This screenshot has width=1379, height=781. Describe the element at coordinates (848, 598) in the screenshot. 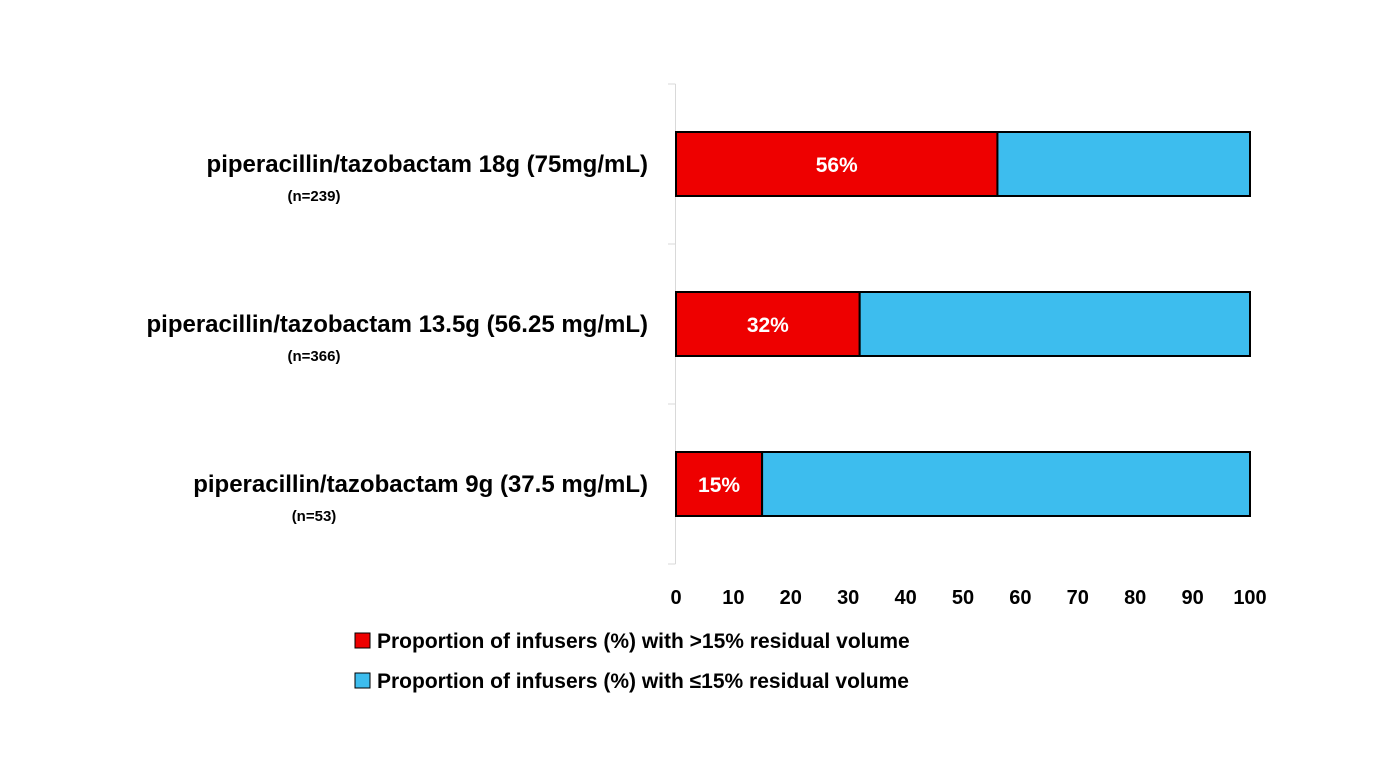

I see `x-tick-label: 30` at that location.